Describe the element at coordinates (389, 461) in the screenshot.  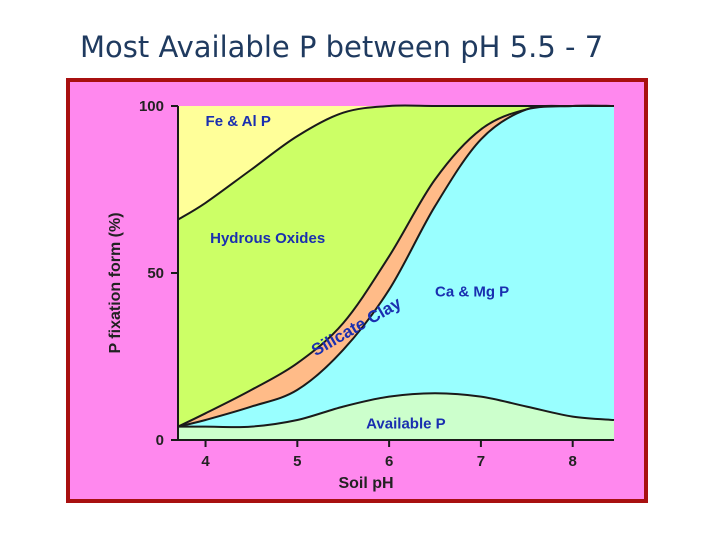
I see `x-tick-label: 6` at that location.